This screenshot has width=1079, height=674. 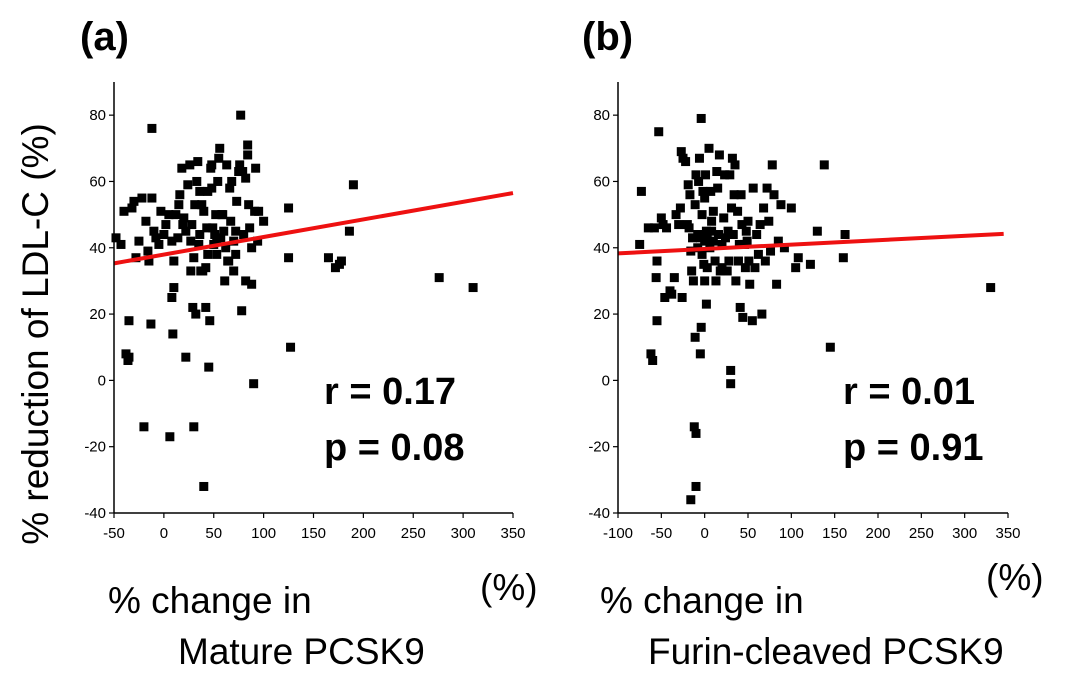 I want to click on panel-b-p-value: p = 0.91, so click(x=913, y=448).